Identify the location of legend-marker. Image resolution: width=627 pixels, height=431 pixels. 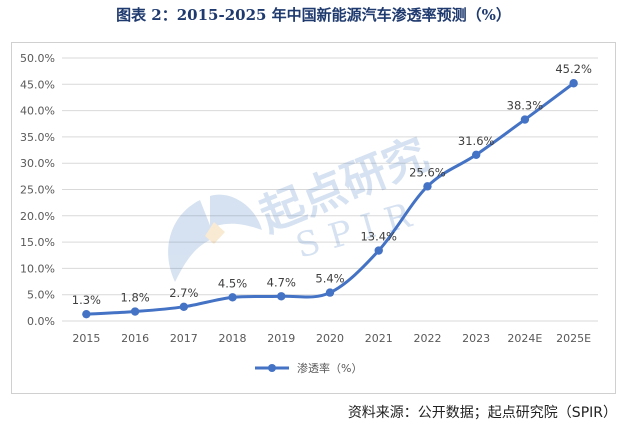
(272, 368).